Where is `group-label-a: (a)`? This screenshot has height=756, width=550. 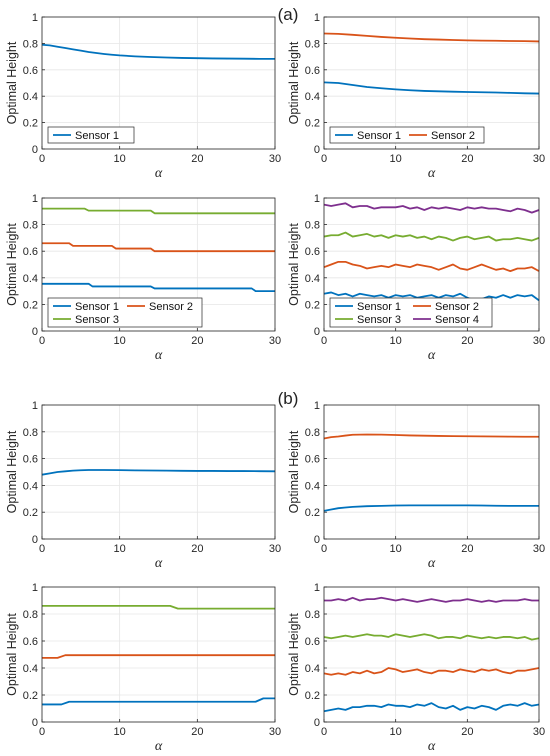
group-label-a: (a) is located at coordinates (288, 14).